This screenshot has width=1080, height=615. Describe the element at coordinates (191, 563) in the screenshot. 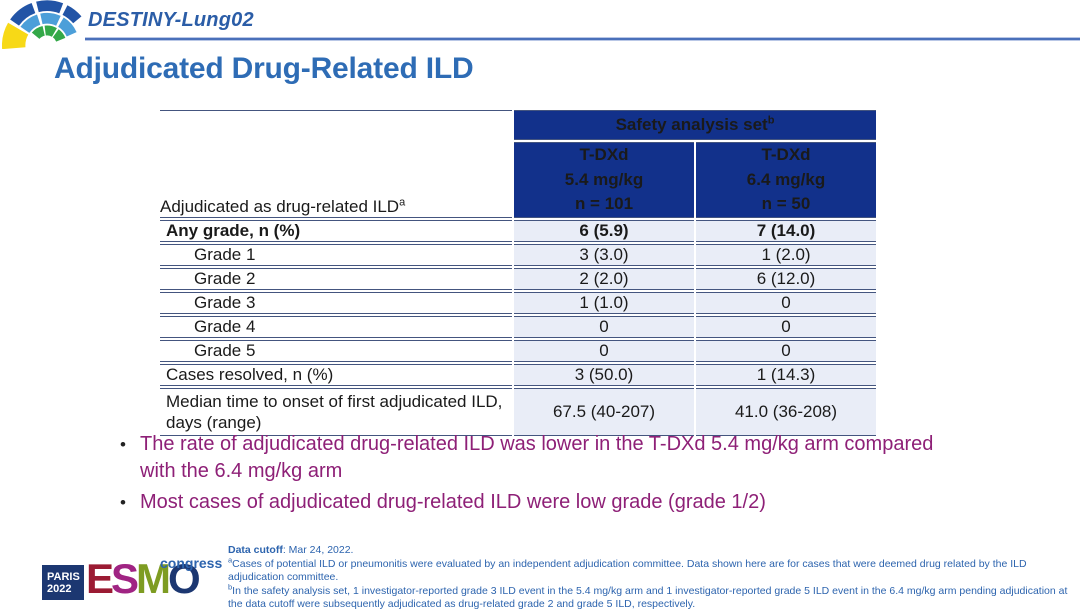

I see `congress-label: congress` at that location.